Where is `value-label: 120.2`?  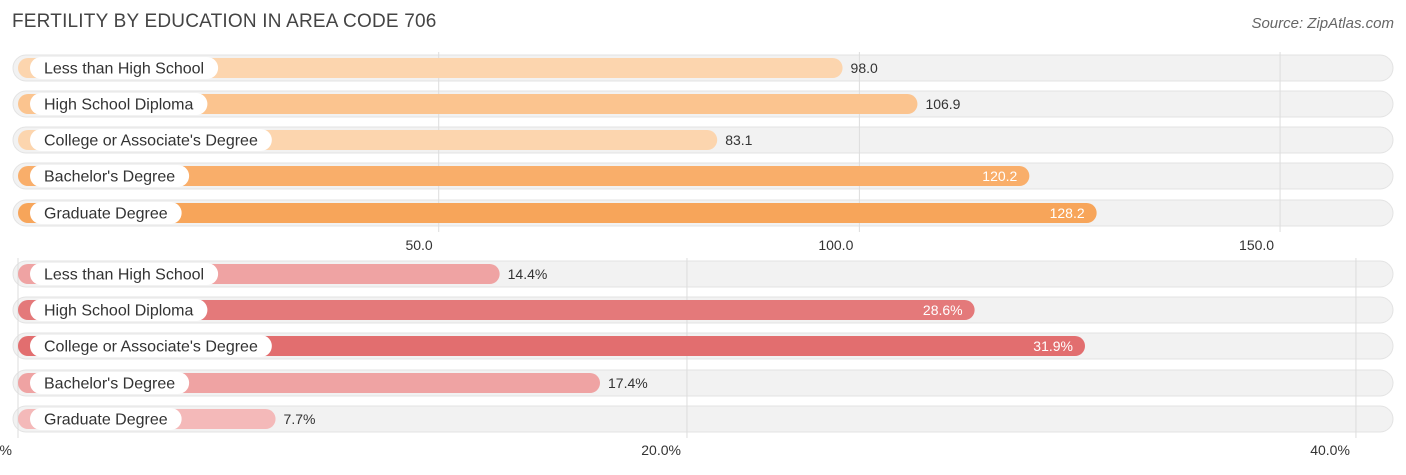 value-label: 120.2 is located at coordinates (999, 176).